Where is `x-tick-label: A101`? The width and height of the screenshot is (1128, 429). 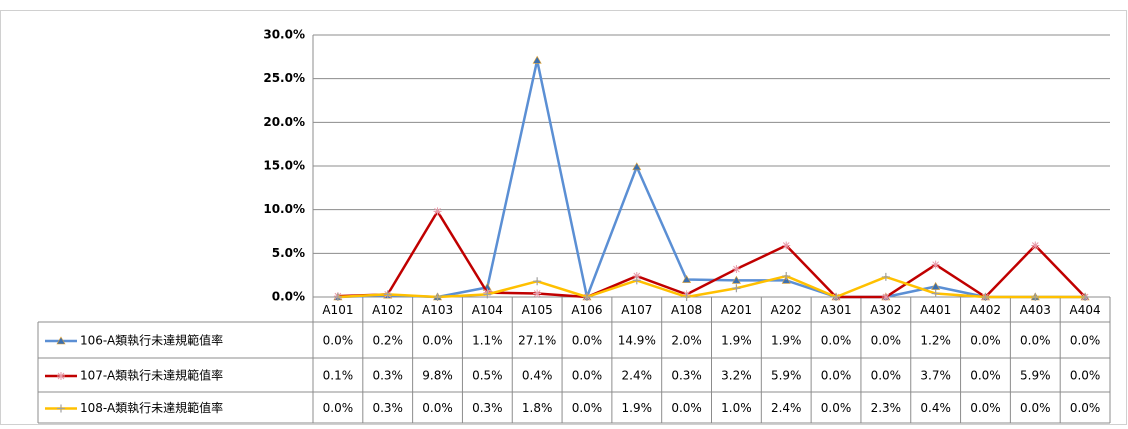
x-tick-label: A101 is located at coordinates (337, 310).